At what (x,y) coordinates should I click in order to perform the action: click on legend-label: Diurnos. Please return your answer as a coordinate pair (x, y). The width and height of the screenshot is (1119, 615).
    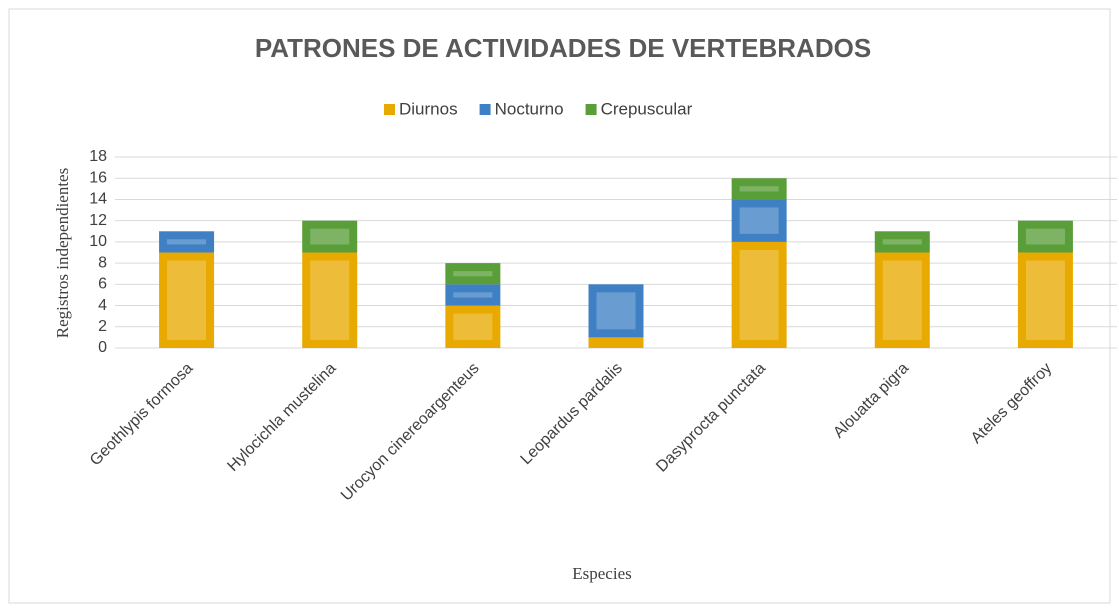
    Looking at the image, I should click on (428, 108).